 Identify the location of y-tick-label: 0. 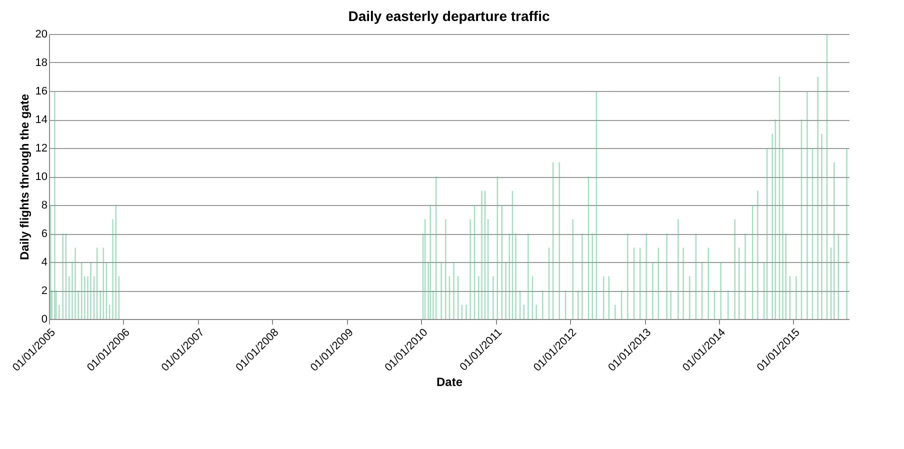
(44, 320).